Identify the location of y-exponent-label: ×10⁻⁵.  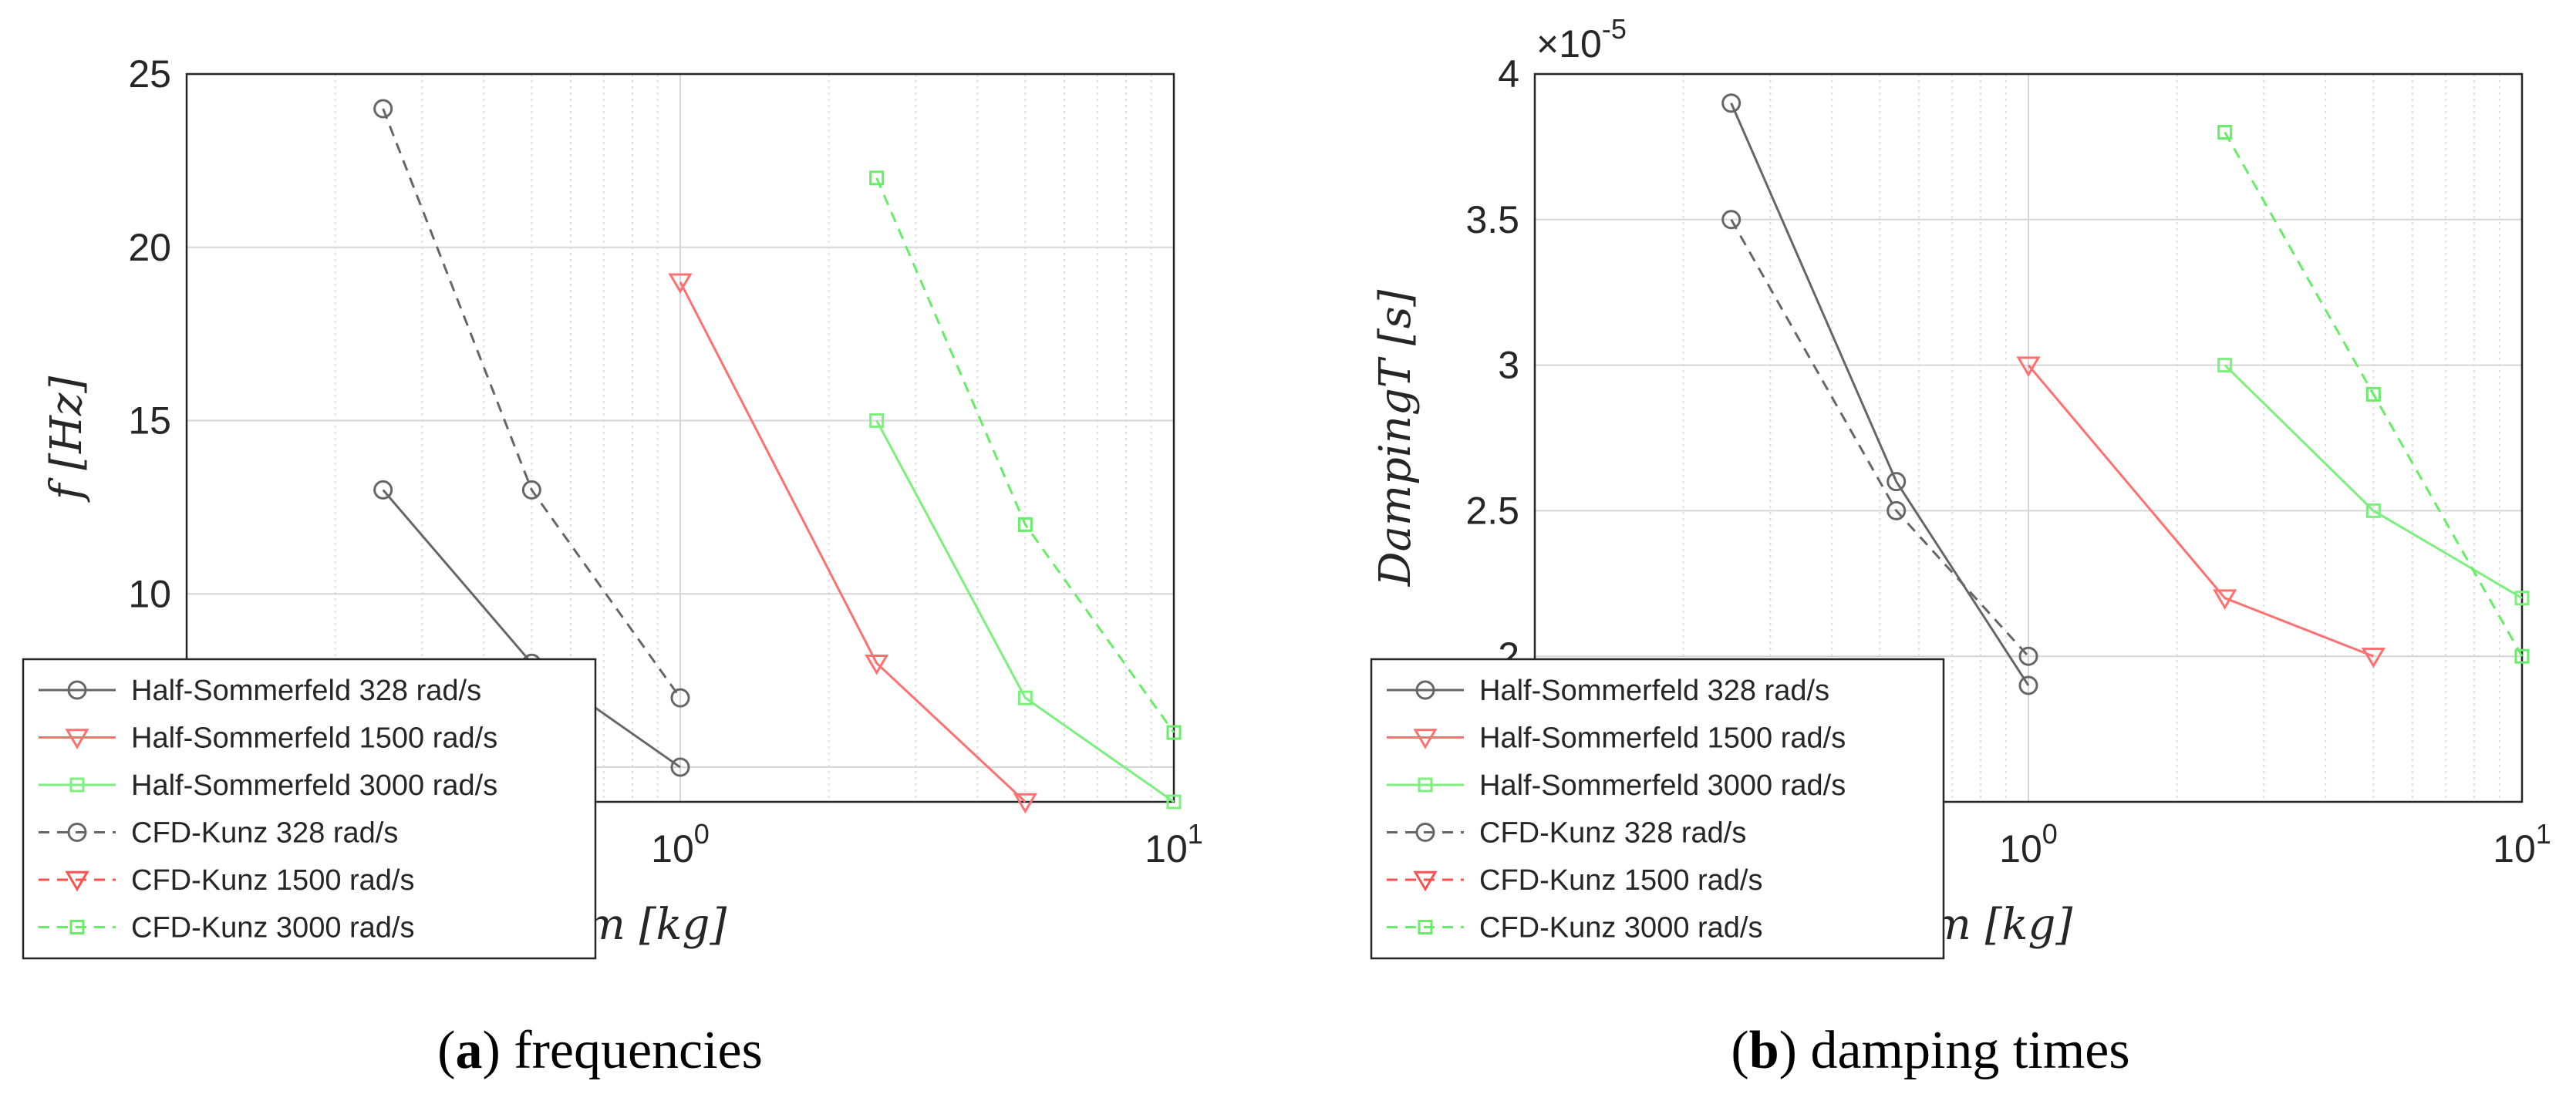
(1581, 39).